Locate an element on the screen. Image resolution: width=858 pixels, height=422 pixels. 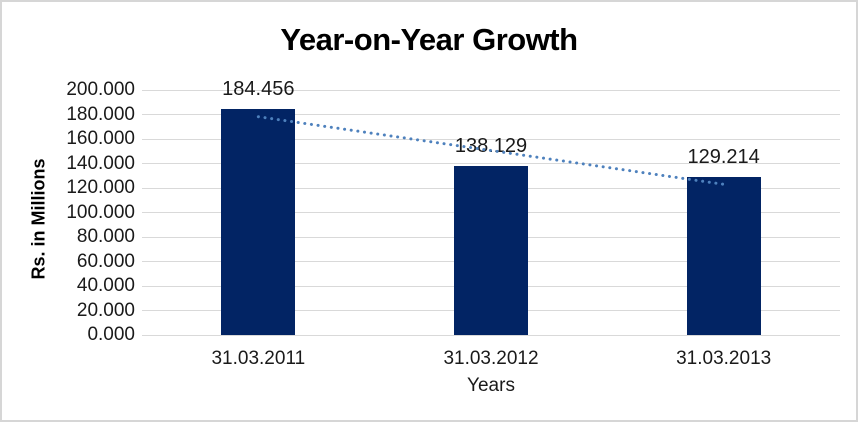
bar-31.03.2011 is located at coordinates (258, 222).